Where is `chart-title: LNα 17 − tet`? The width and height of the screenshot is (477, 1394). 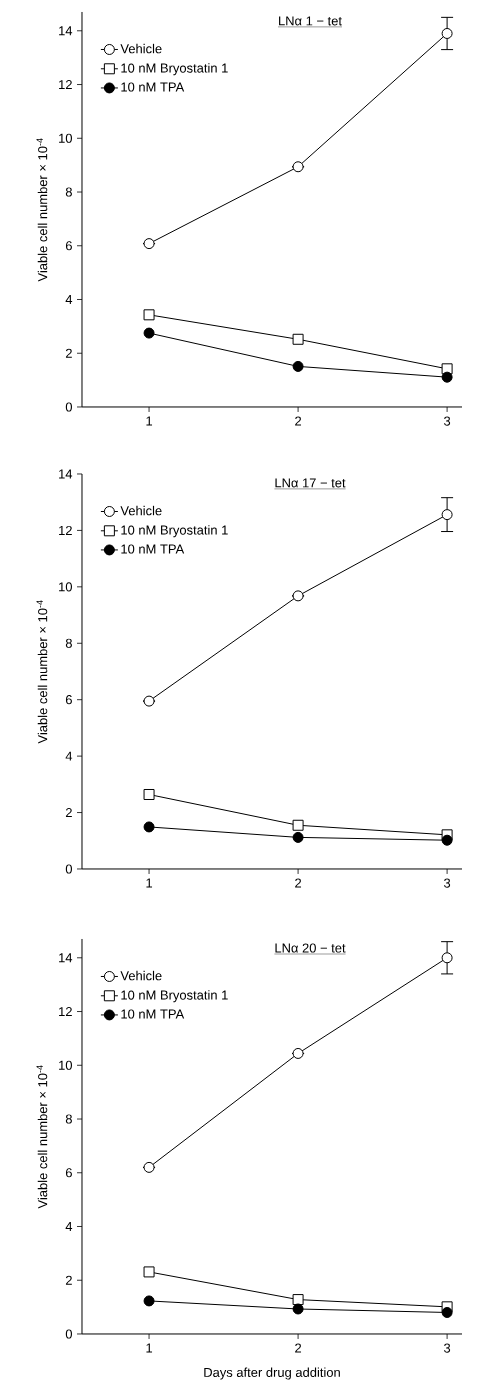
chart-title: LNα 17 − tet is located at coordinates (310, 483).